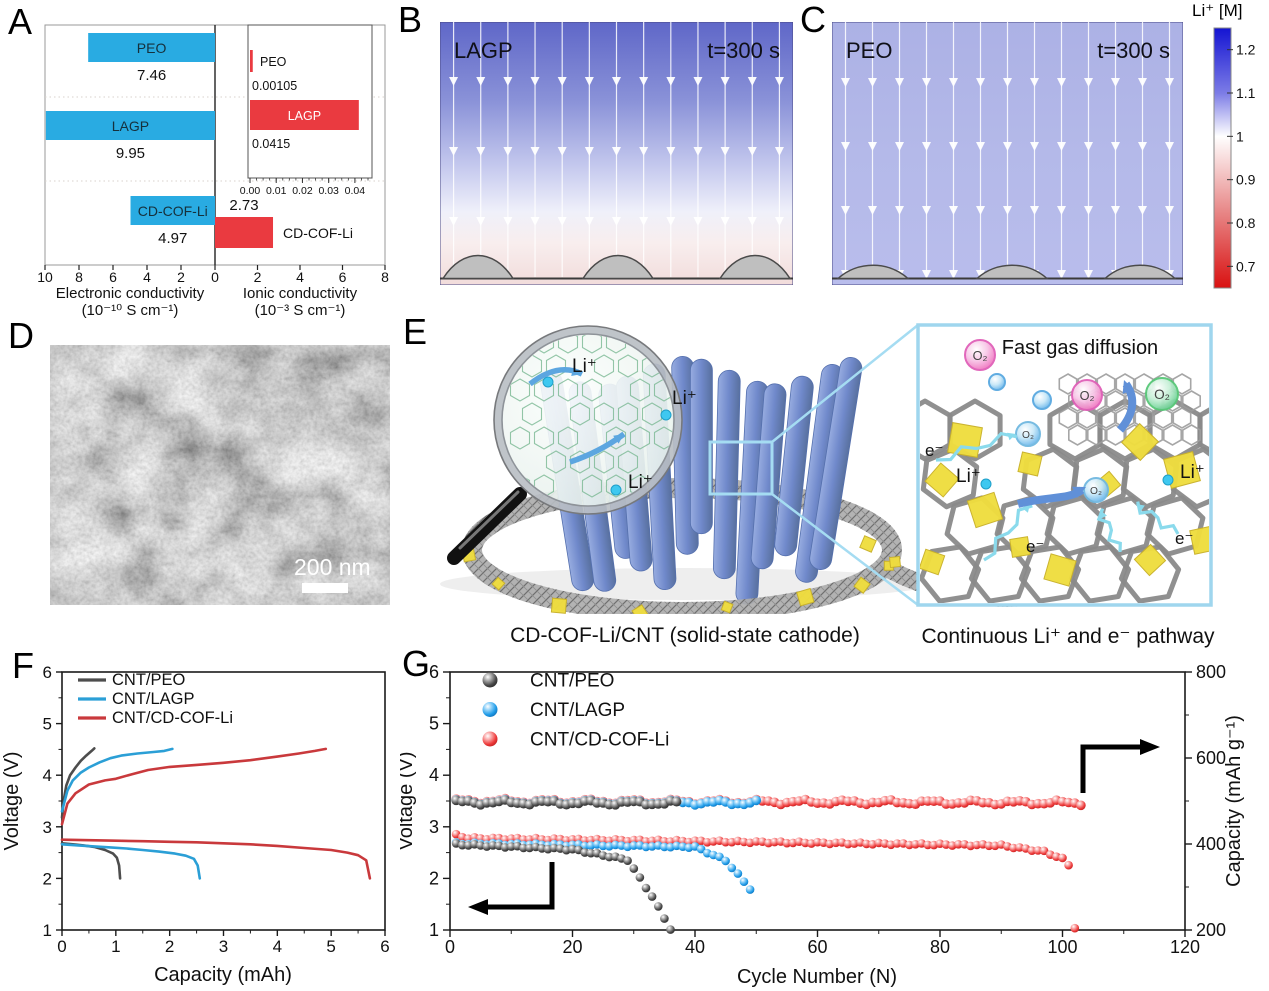 This screenshot has width=1269, height=991. What do you see at coordinates (434, 672) in the screenshot?
I see `y-tick-label-left: 6` at bounding box center [434, 672].